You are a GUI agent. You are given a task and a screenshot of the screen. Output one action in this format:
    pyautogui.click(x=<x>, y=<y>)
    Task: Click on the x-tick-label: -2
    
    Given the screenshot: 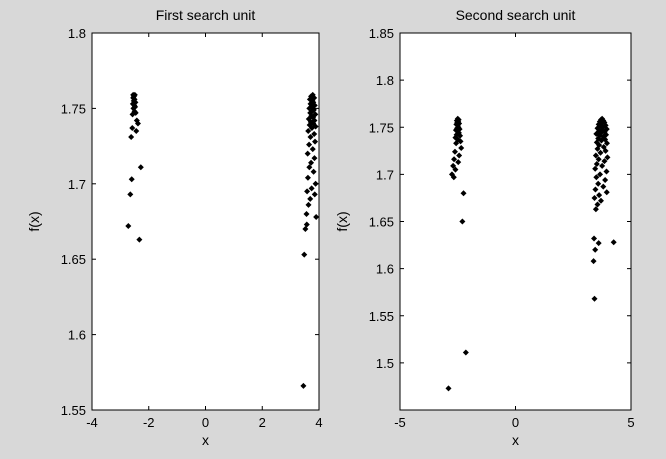 What is the action you would take?
    pyautogui.click(x=149, y=422)
    